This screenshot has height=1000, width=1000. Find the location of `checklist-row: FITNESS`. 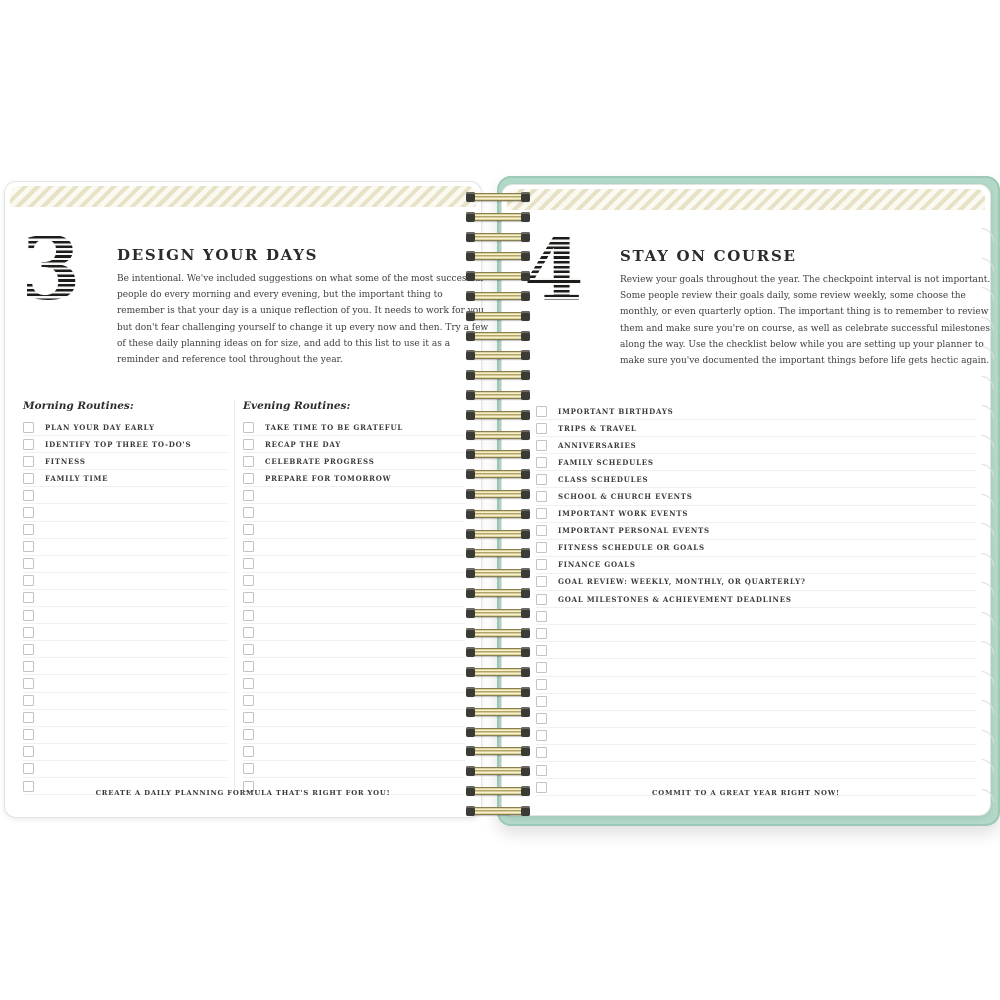

checklist-row: FITNESS is located at coordinates (125, 462).